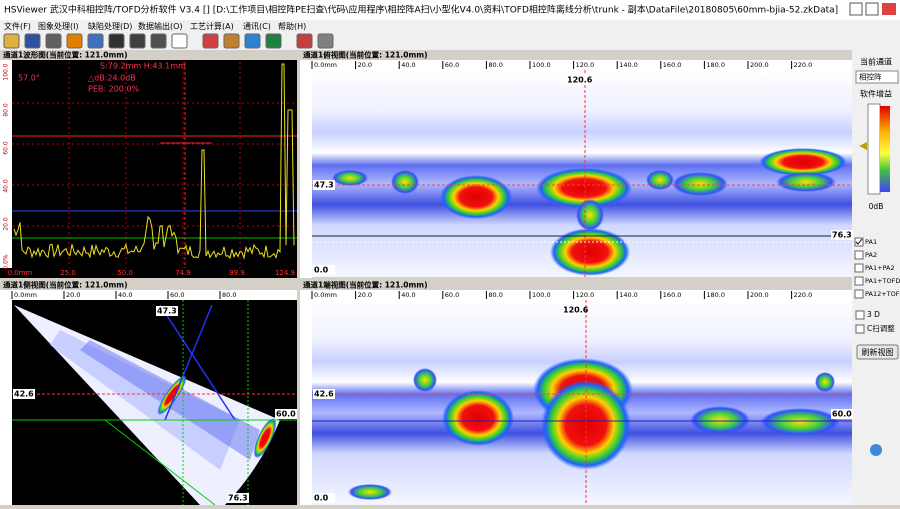 Image resolution: width=900 pixels, height=509 pixels. I want to click on menu-item: 缺陷处理(D), so click(110, 26).